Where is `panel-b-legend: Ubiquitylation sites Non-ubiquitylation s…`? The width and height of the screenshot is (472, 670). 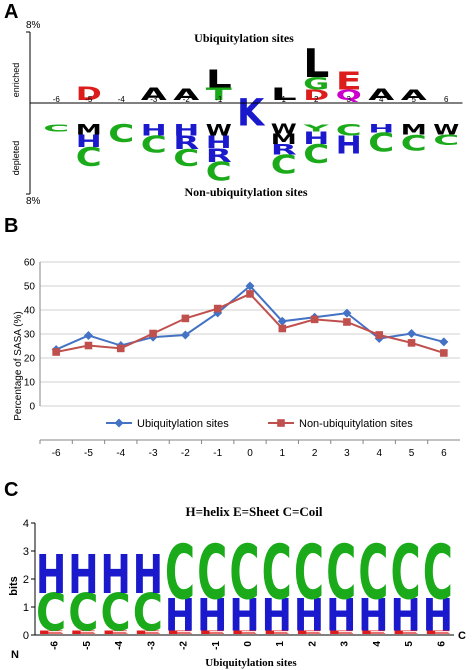 panel-b-legend: Ubiquitylation sites Non-ubiquitylation s… is located at coordinates (259, 424).